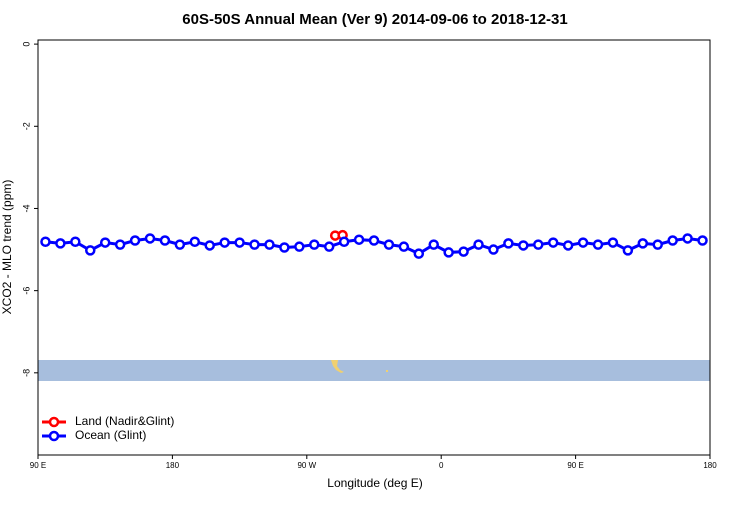  What do you see at coordinates (374, 370) in the screenshot?
I see `map-strip` at bounding box center [374, 370].